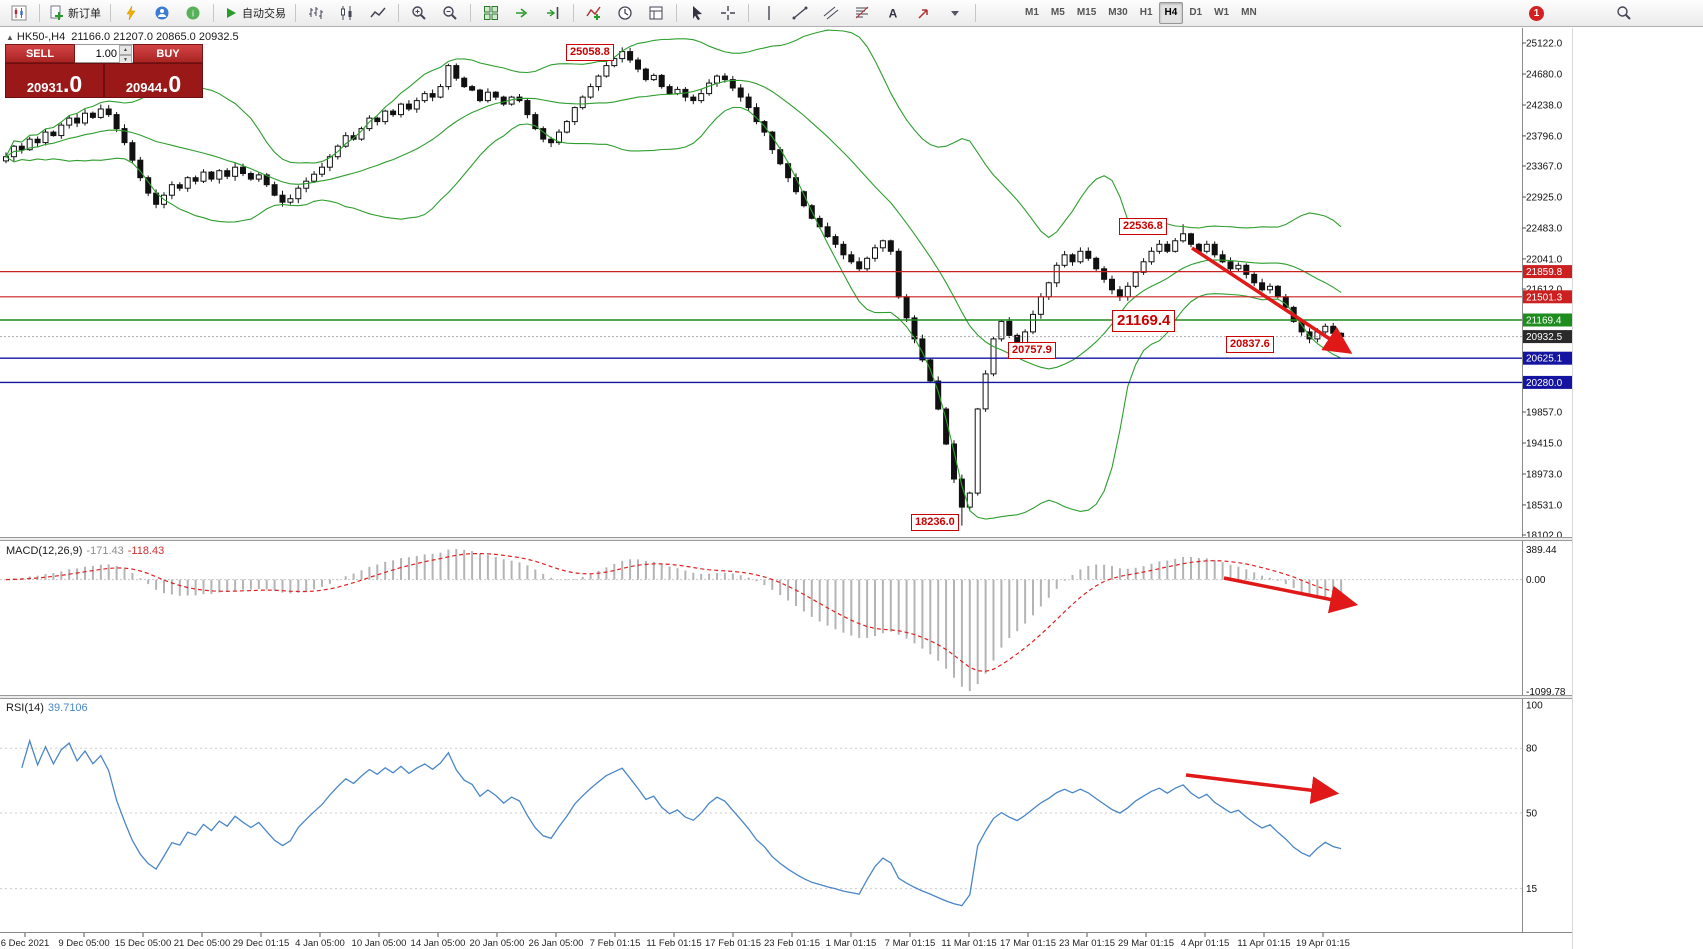 Image resolution: width=1703 pixels, height=949 pixels. Describe the element at coordinates (143, 943) in the screenshot. I see `svg-text: 15 Dec 05:00` at that location.